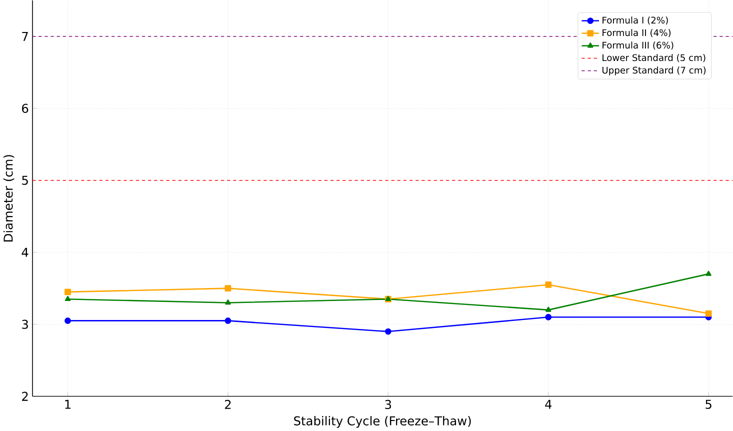 The image size is (733, 431). Describe the element at coordinates (25, 180) in the screenshot. I see `y-tick-label: 5` at that location.